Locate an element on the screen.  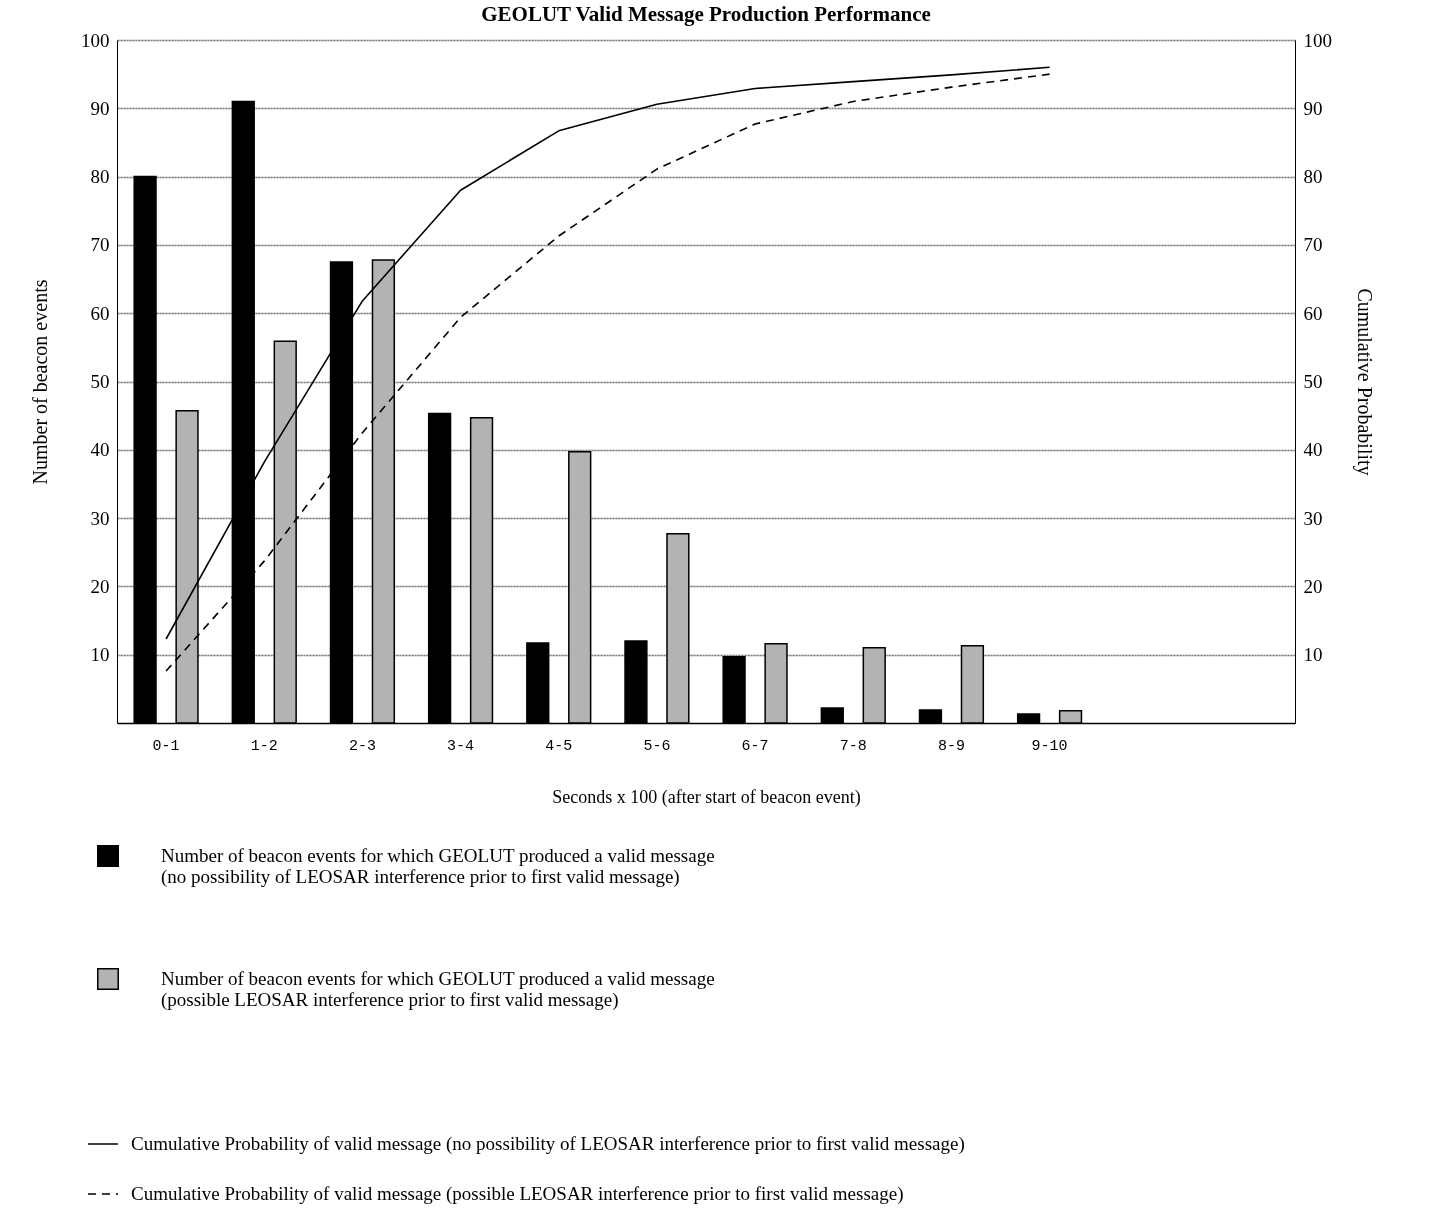
y2-tick-label: 20 is located at coordinates (1313, 586).